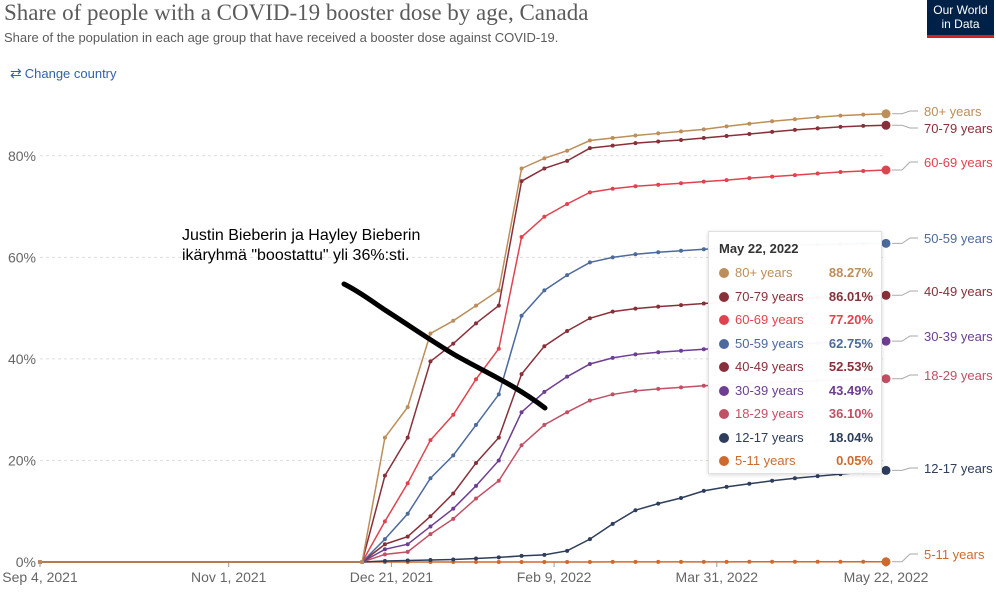  I want to click on tooltip-label: 12-17 years, so click(769, 437).